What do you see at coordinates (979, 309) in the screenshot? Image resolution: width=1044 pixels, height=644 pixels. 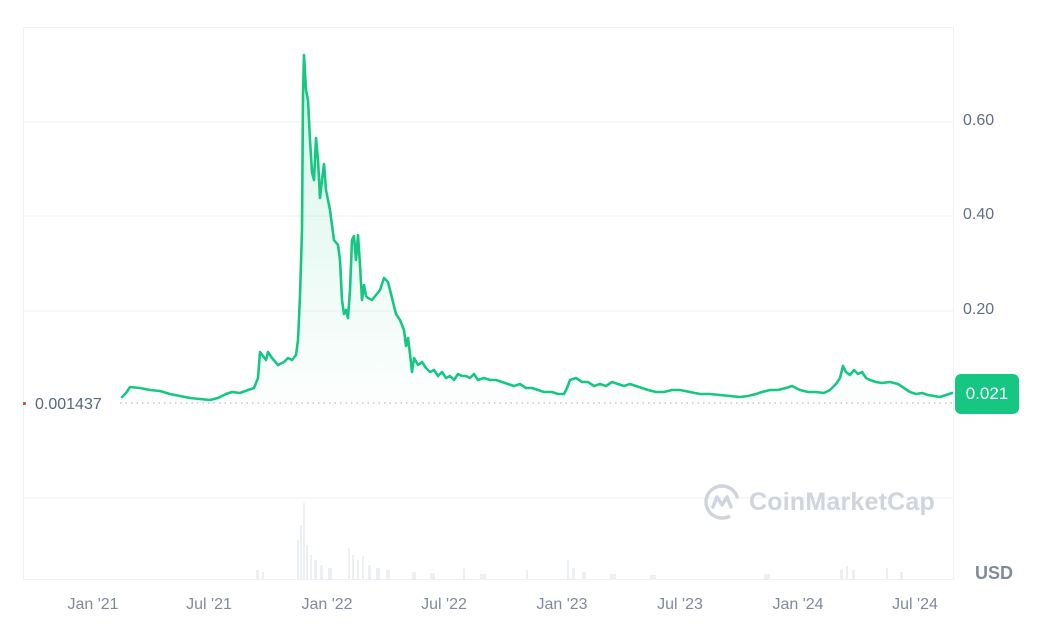 I see `y-tick-0-20: 0.20` at bounding box center [979, 309].